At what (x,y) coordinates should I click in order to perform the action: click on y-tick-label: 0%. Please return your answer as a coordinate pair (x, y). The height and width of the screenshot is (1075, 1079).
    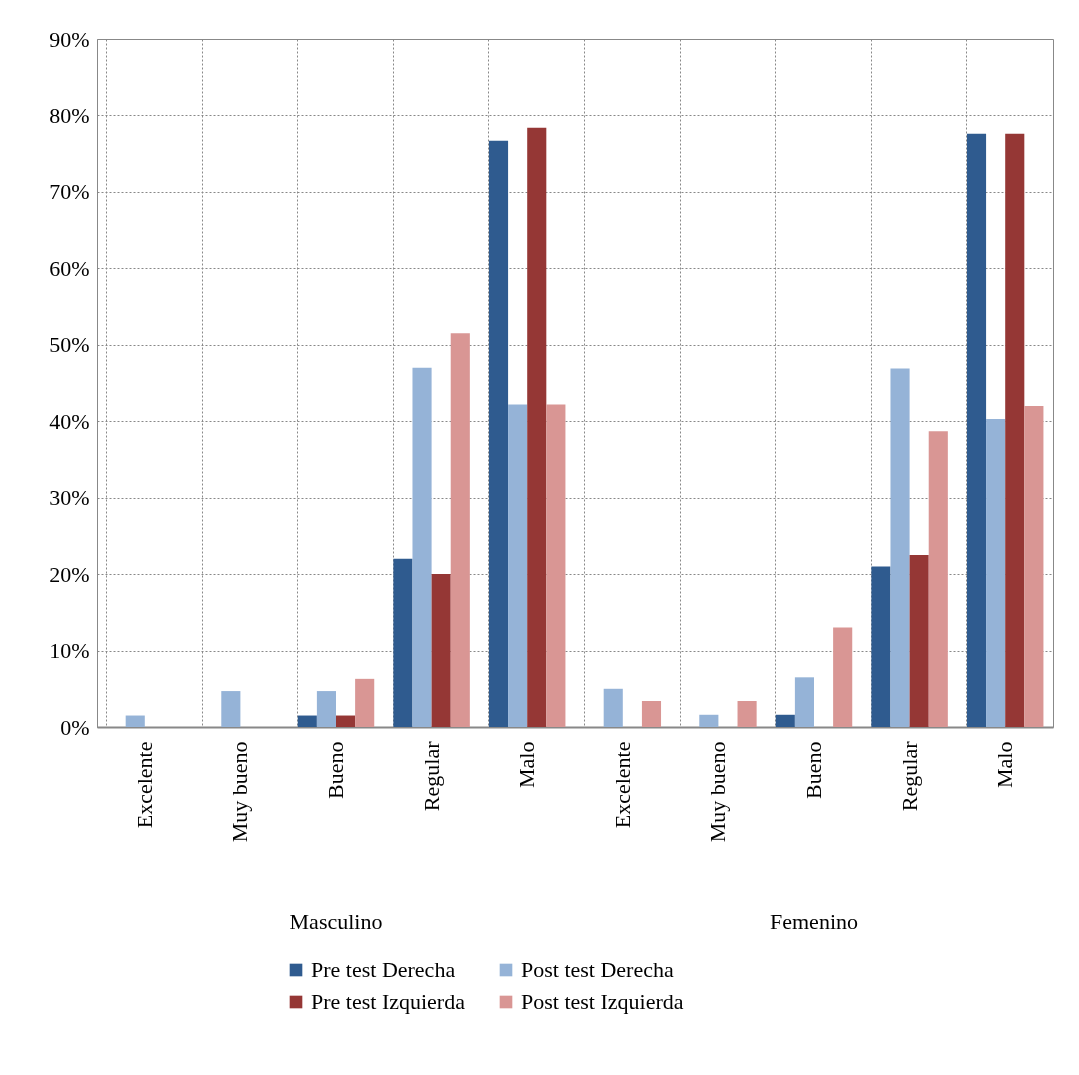
    Looking at the image, I should click on (75, 727).